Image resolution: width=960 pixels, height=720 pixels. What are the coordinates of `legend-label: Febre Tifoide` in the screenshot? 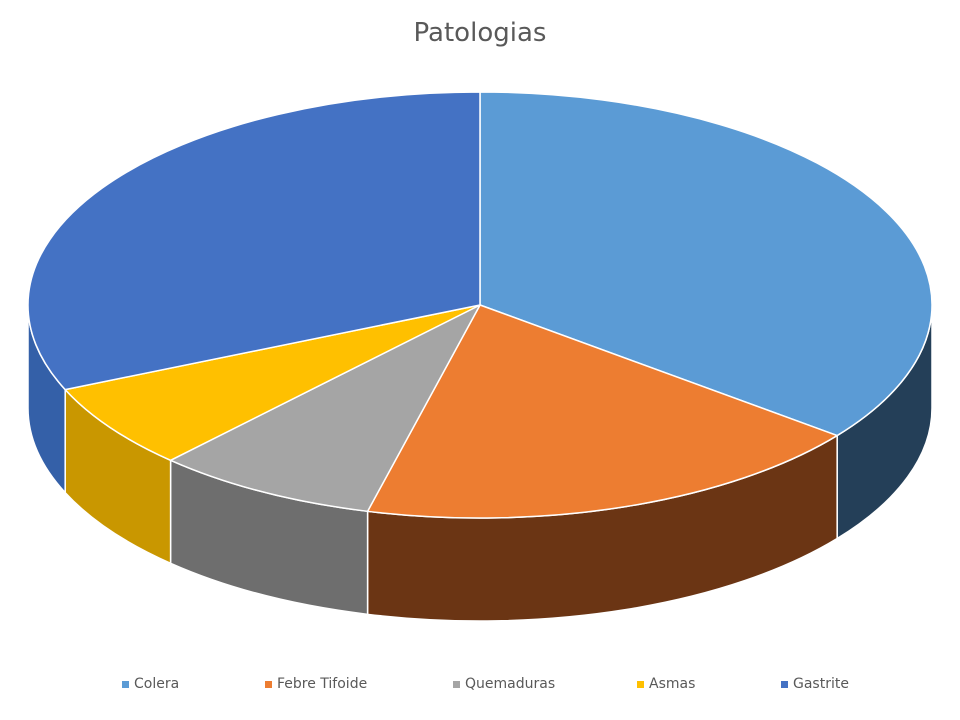 It's located at (322, 684).